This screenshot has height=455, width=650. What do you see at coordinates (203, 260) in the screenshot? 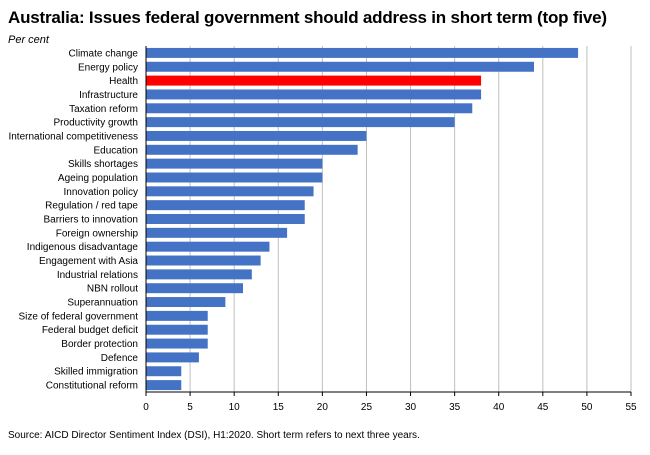
I see `bar-engagement-with-asia` at bounding box center [203, 260].